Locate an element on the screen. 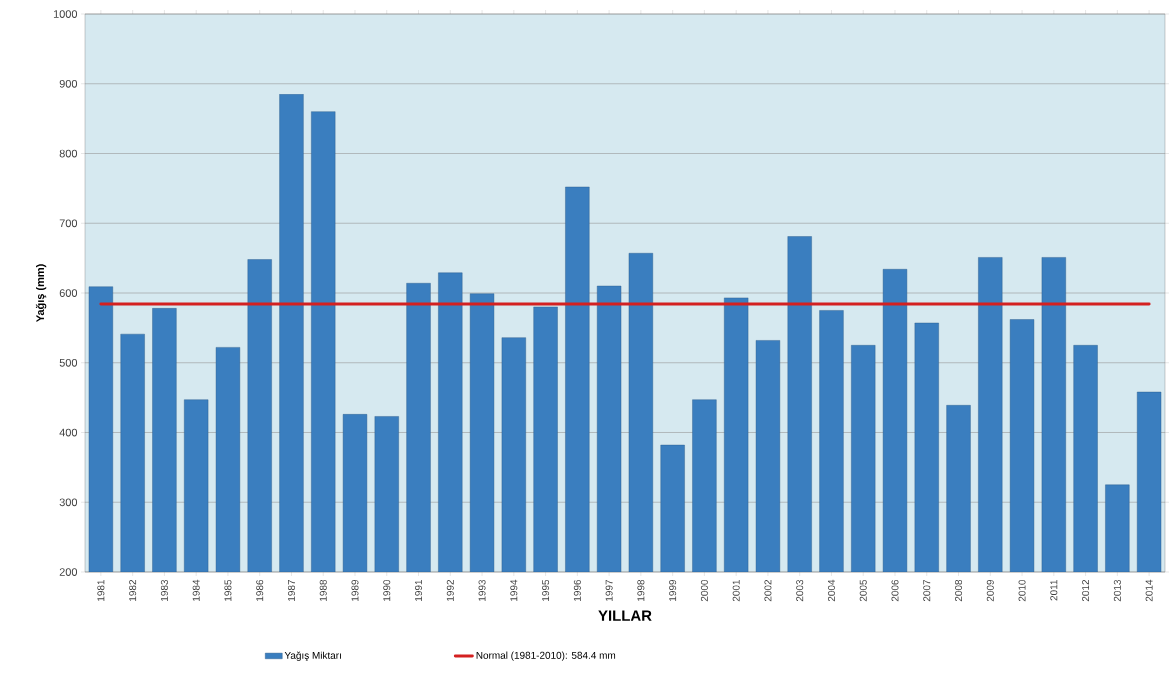 This screenshot has width=1175, height=690. x-tick-label: 2001 is located at coordinates (736, 590).